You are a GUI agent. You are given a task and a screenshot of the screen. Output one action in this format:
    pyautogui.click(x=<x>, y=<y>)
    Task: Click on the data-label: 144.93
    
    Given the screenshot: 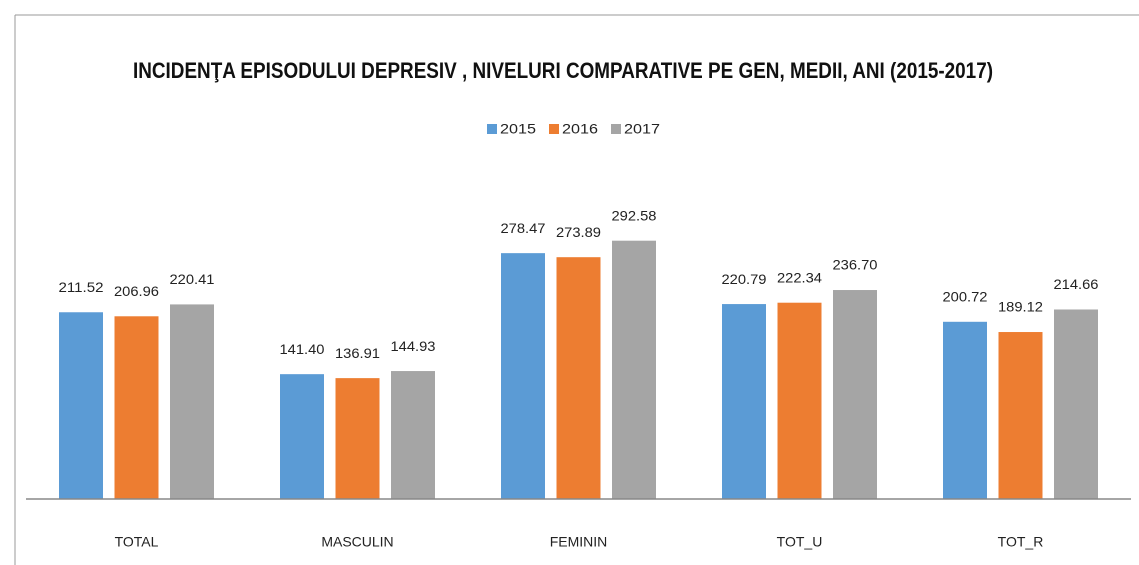 What is the action you would take?
    pyautogui.click(x=413, y=346)
    